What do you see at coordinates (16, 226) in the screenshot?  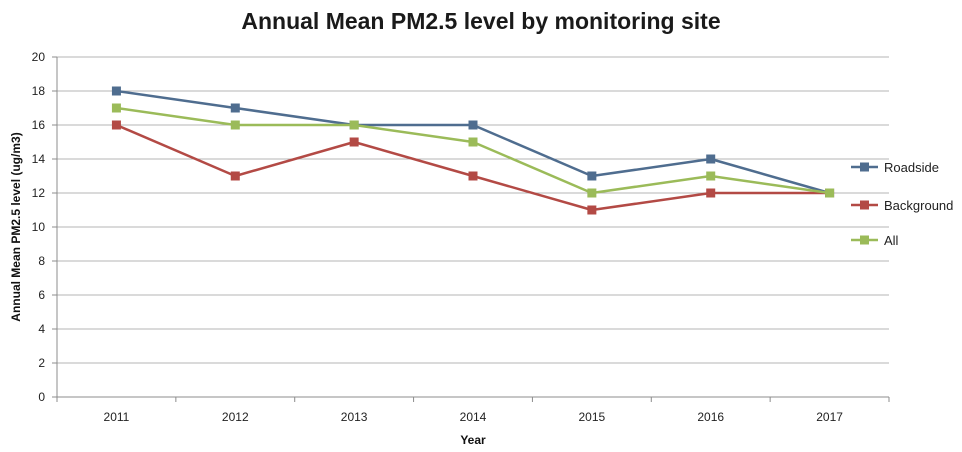 I see `y-axis-title: Annual Mean PM2.5 level (ug/m3)` at bounding box center [16, 226].